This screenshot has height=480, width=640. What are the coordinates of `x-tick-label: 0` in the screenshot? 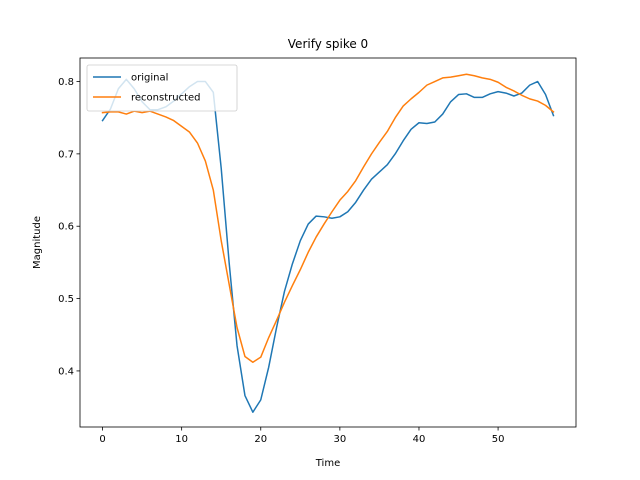 It's located at (102, 439).